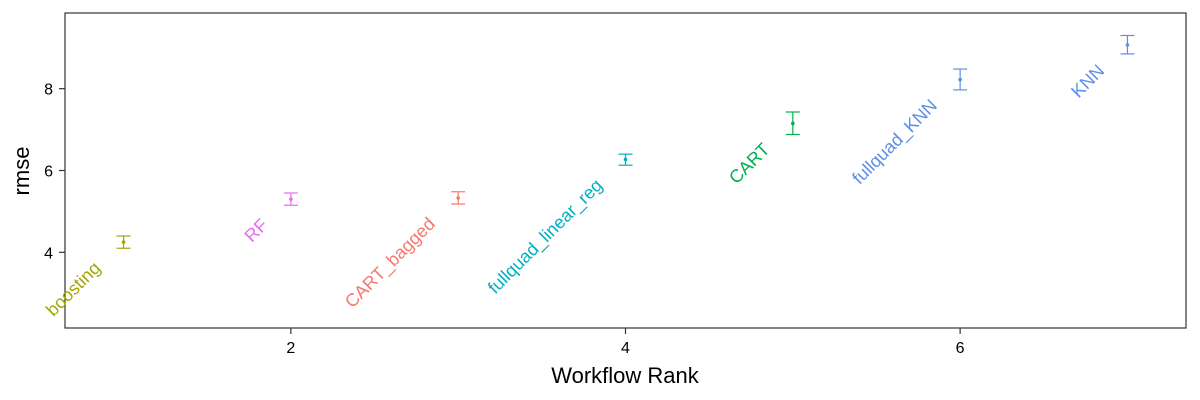 This screenshot has width=1200, height=400. I want to click on x-axis-ticks: 2 4 6, so click(625, 342).